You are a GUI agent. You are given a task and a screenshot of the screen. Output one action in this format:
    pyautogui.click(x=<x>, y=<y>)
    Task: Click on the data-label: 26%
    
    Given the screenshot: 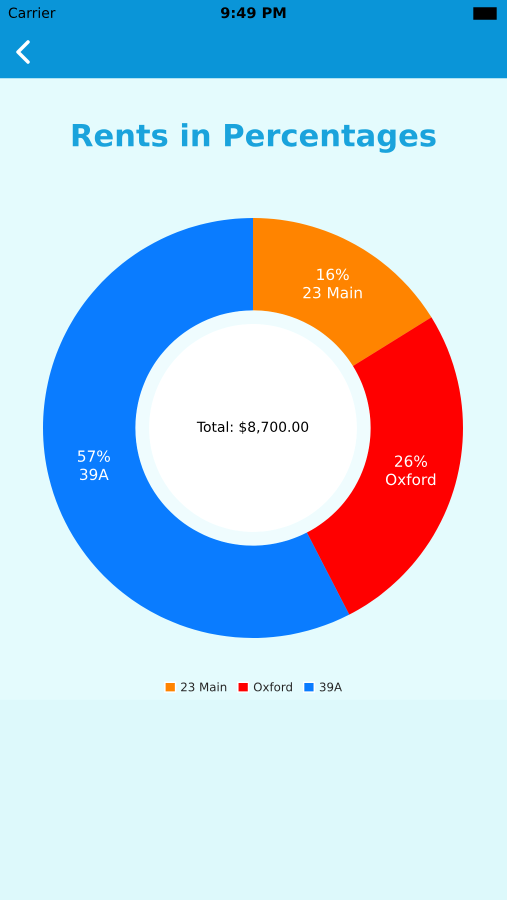 What is the action you would take?
    pyautogui.click(x=411, y=461)
    